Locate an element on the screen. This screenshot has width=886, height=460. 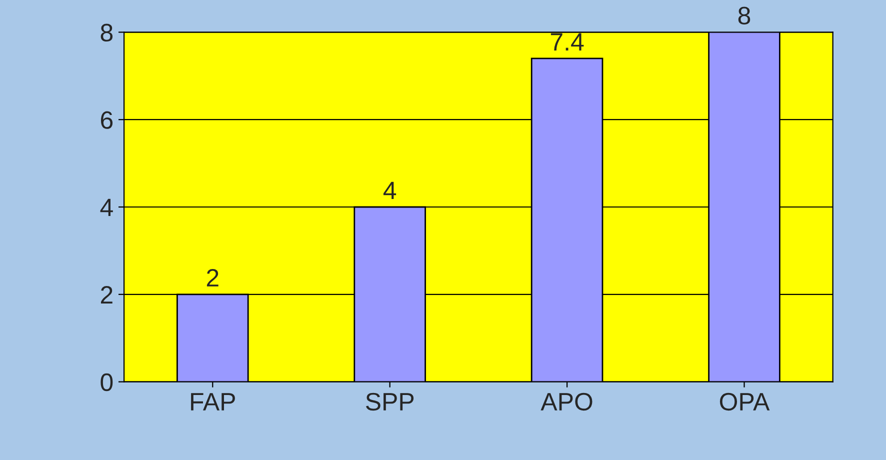
data-label: 4 is located at coordinates (389, 191).